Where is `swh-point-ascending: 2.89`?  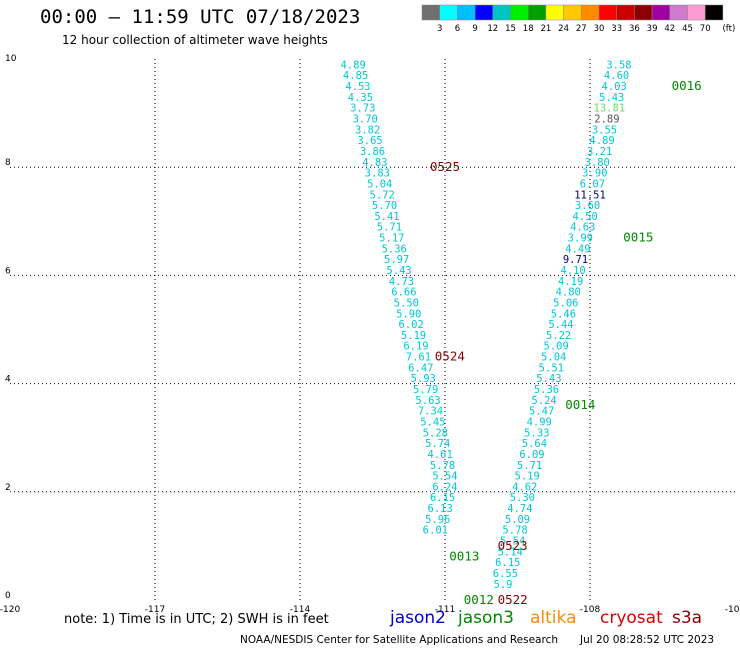
swh-point-ascending: 2.89 is located at coordinates (606, 120).